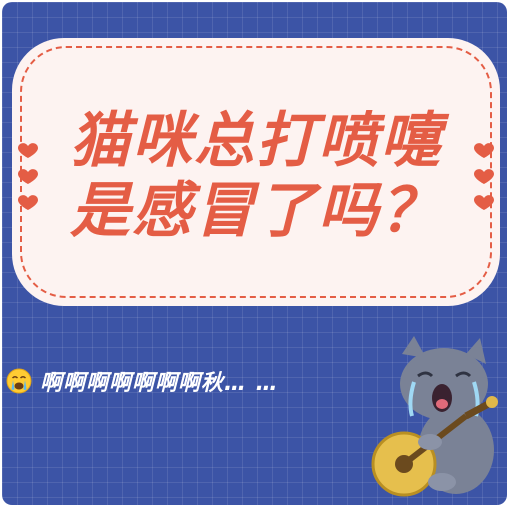  What do you see at coordinates (19, 381) in the screenshot?
I see `crying-face-icon` at bounding box center [19, 381].